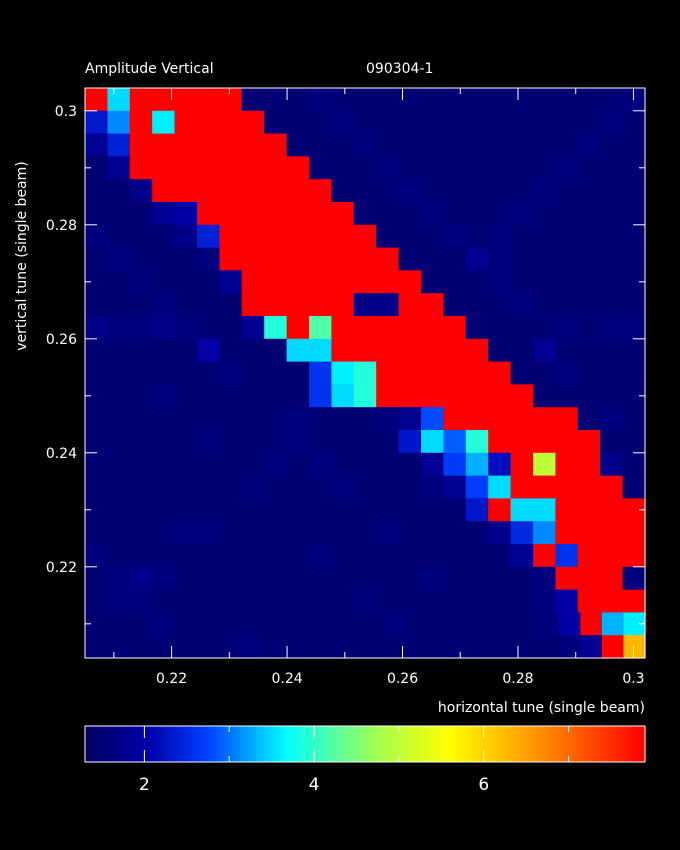 This screenshot has width=680, height=850. Describe the element at coordinates (144, 785) in the screenshot. I see `colorbar-tick-label: 2` at that location.